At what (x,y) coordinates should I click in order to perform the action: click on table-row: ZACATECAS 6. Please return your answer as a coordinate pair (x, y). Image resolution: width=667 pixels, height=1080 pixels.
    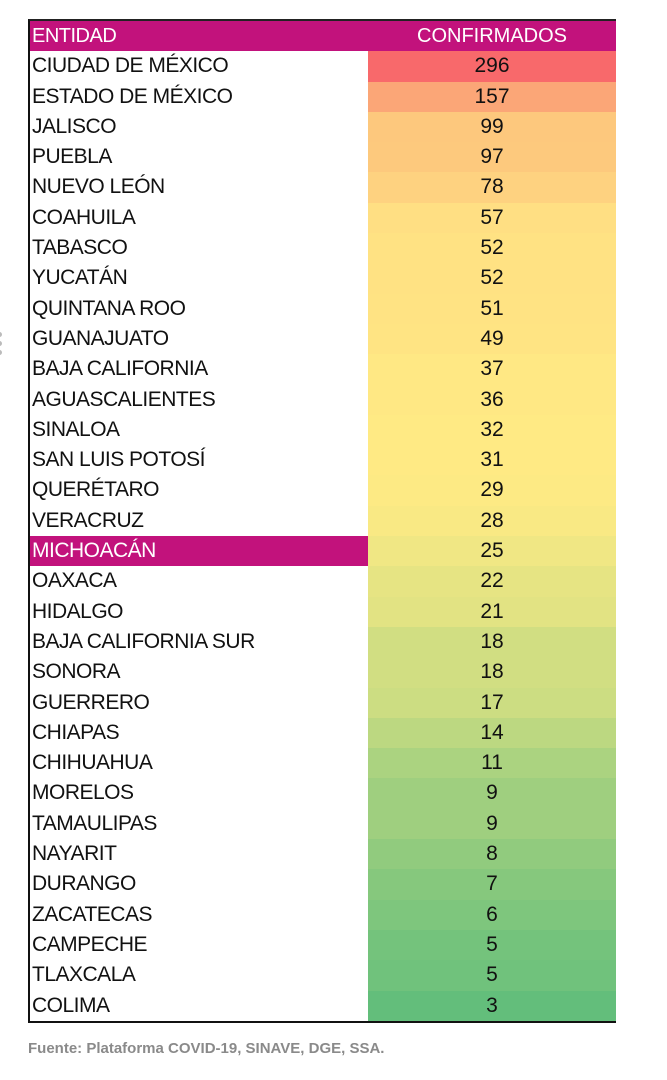
    Looking at the image, I should click on (323, 914).